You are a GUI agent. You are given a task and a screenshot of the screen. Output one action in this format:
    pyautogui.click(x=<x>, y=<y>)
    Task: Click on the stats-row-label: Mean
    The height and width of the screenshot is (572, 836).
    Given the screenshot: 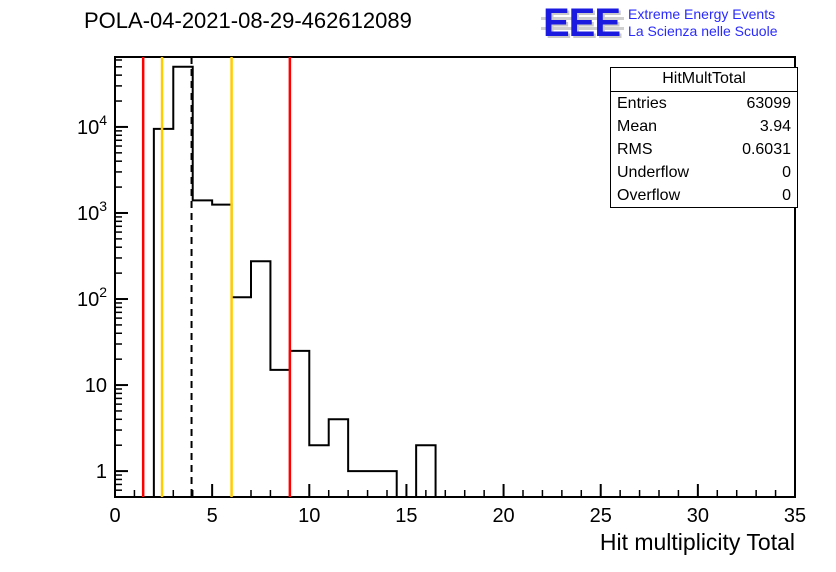 What is the action you would take?
    pyautogui.click(x=637, y=126)
    